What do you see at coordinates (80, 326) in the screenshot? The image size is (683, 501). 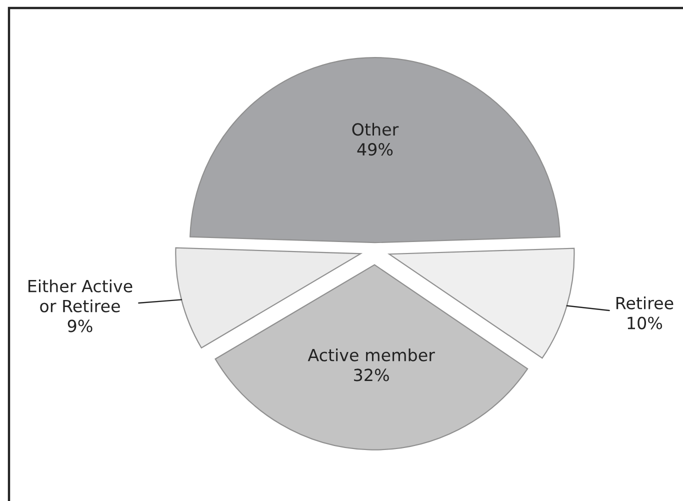 I see `data-label: 9%` at bounding box center [80, 326].